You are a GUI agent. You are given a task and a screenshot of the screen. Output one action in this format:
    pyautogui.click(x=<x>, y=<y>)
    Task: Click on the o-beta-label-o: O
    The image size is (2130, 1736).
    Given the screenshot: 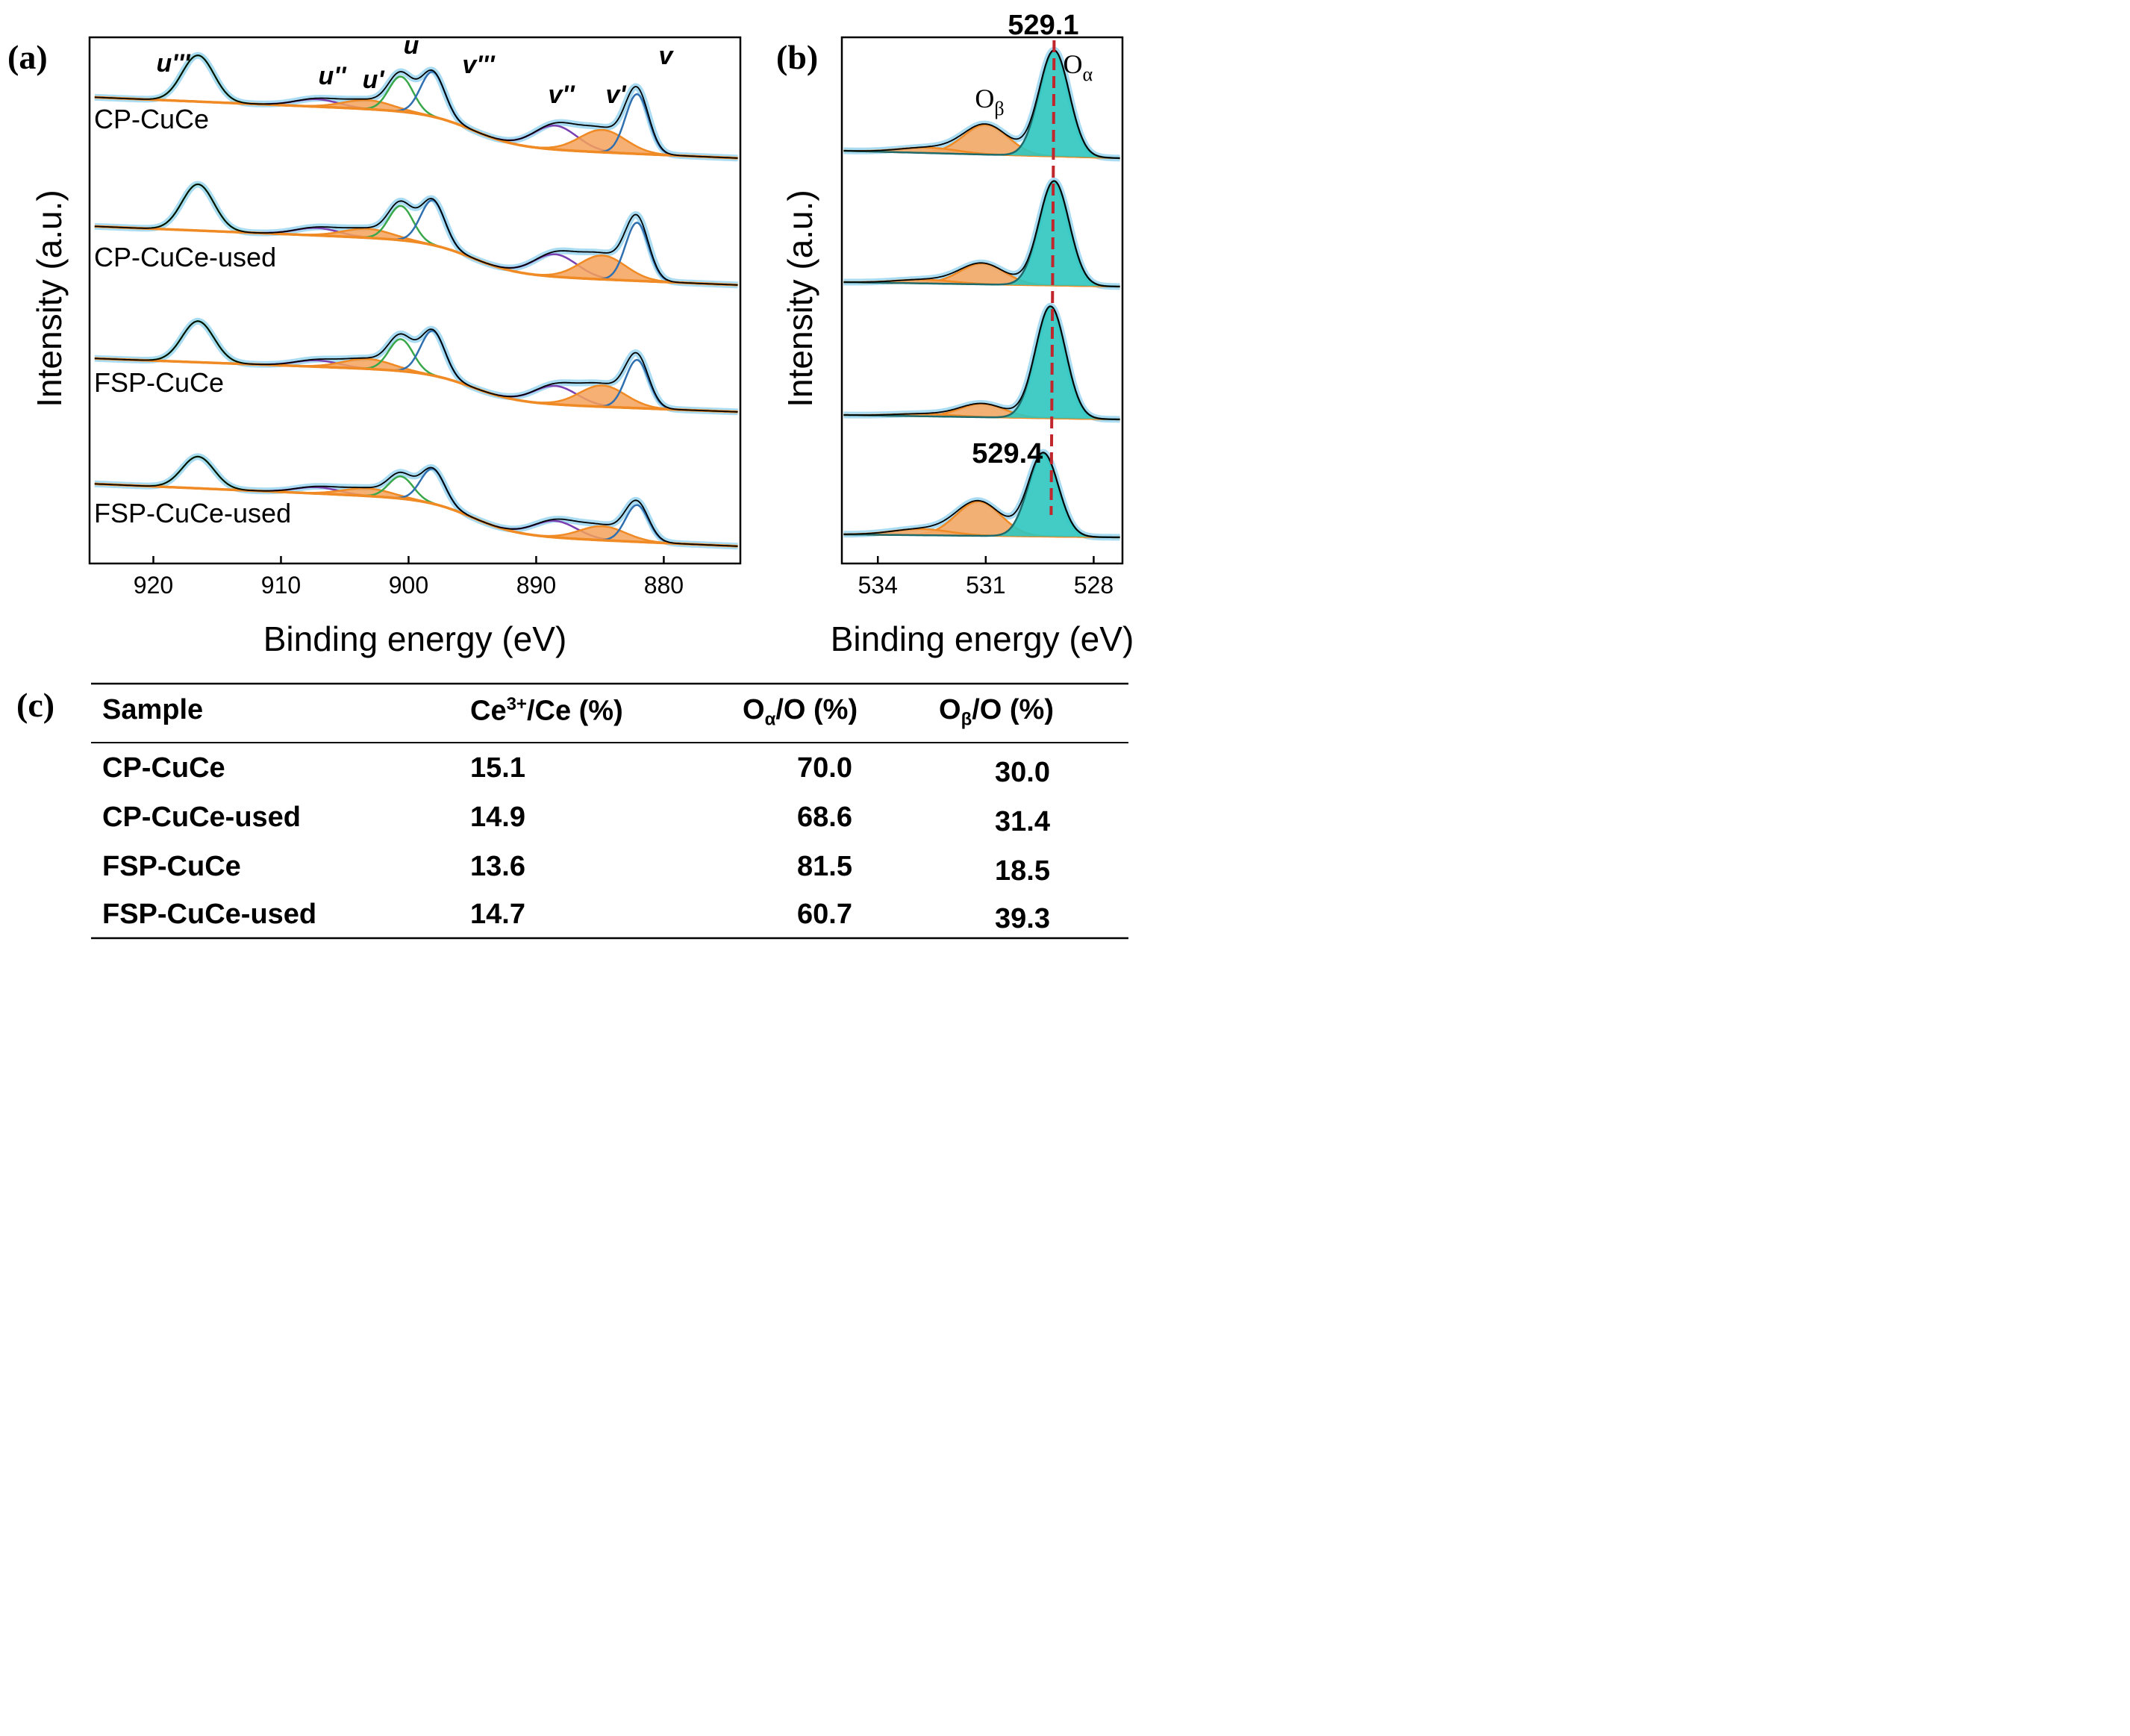 What is the action you would take?
    pyautogui.click(x=985, y=98)
    